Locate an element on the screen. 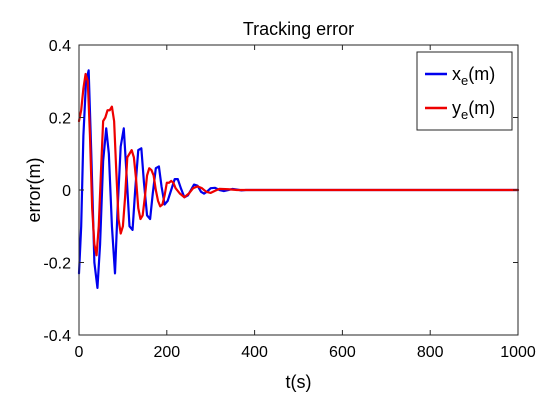  x-tick-label: 800 is located at coordinates (430, 352).